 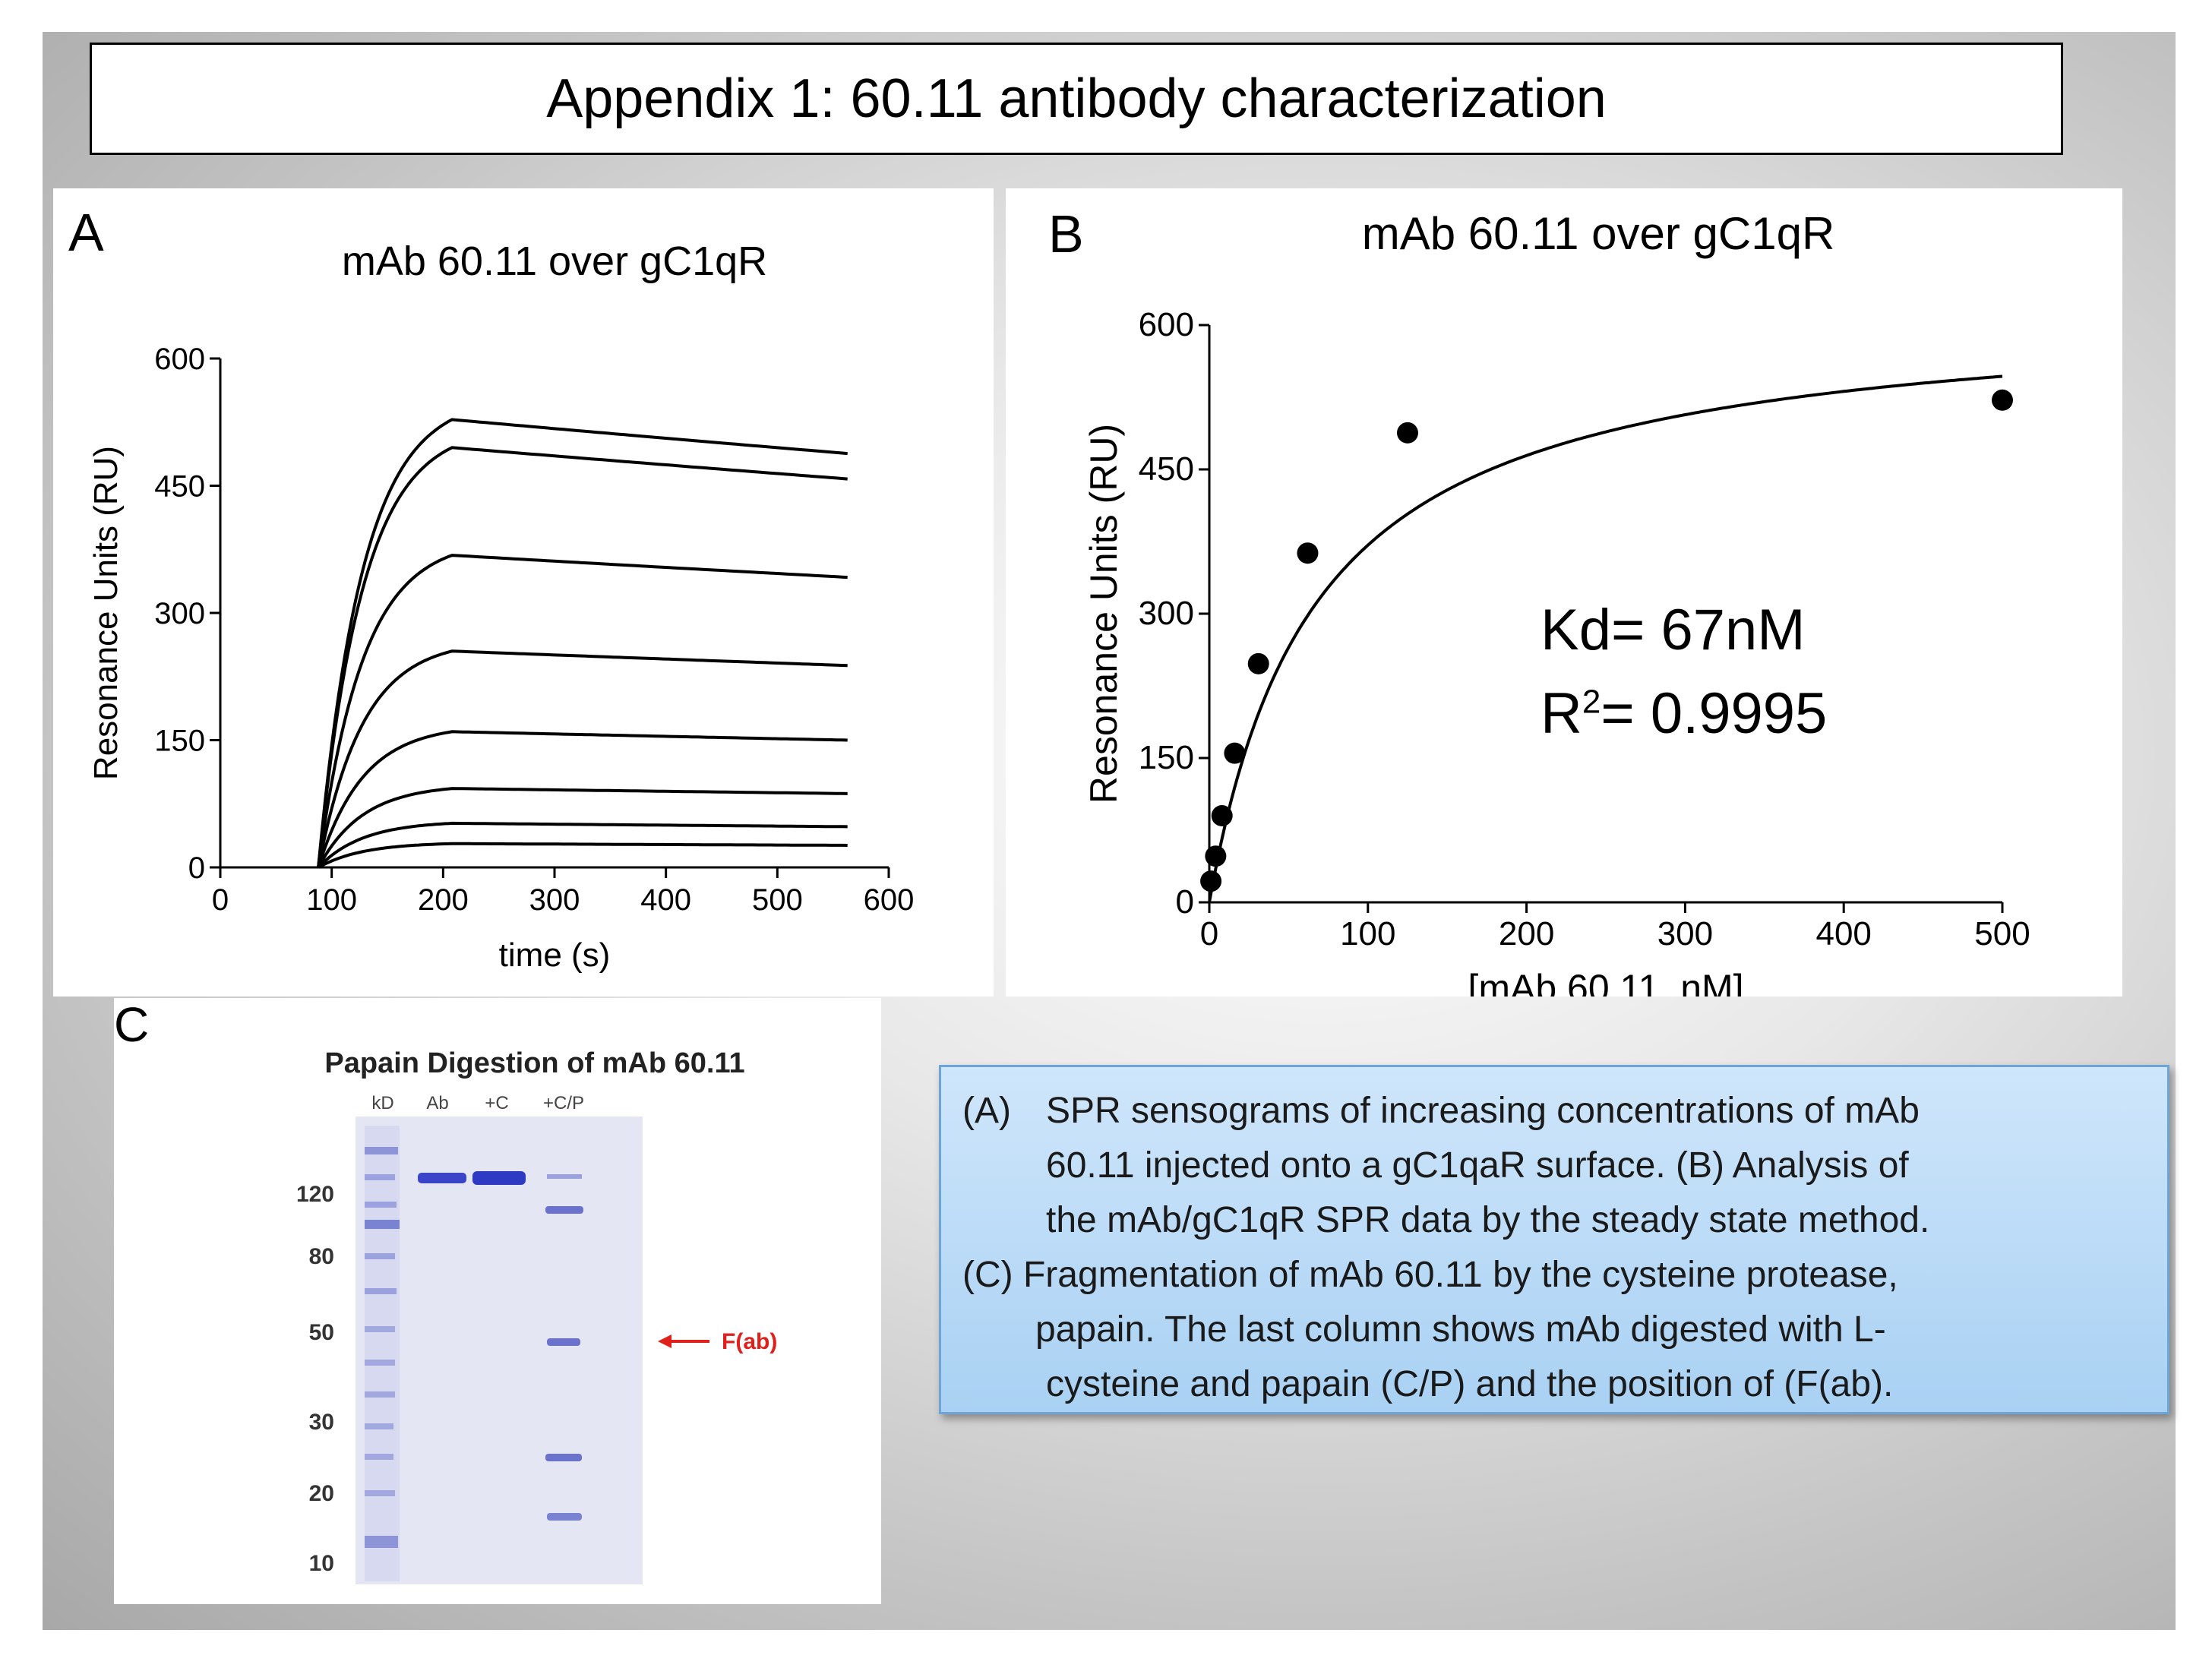 I want to click on chart-a-x-tick-label: 500, so click(x=777, y=900).